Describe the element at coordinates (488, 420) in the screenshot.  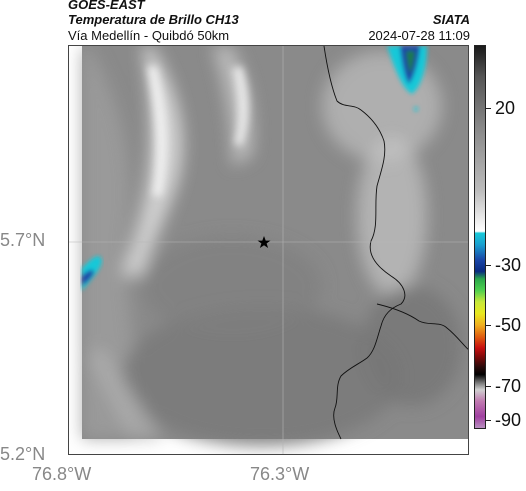
I see `colorbar-tick-minus90` at that location.